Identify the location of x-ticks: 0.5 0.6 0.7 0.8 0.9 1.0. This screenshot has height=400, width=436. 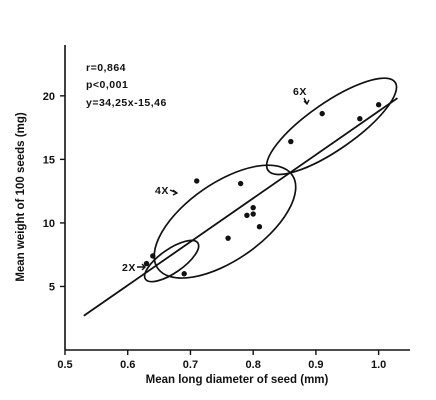
(221, 360).